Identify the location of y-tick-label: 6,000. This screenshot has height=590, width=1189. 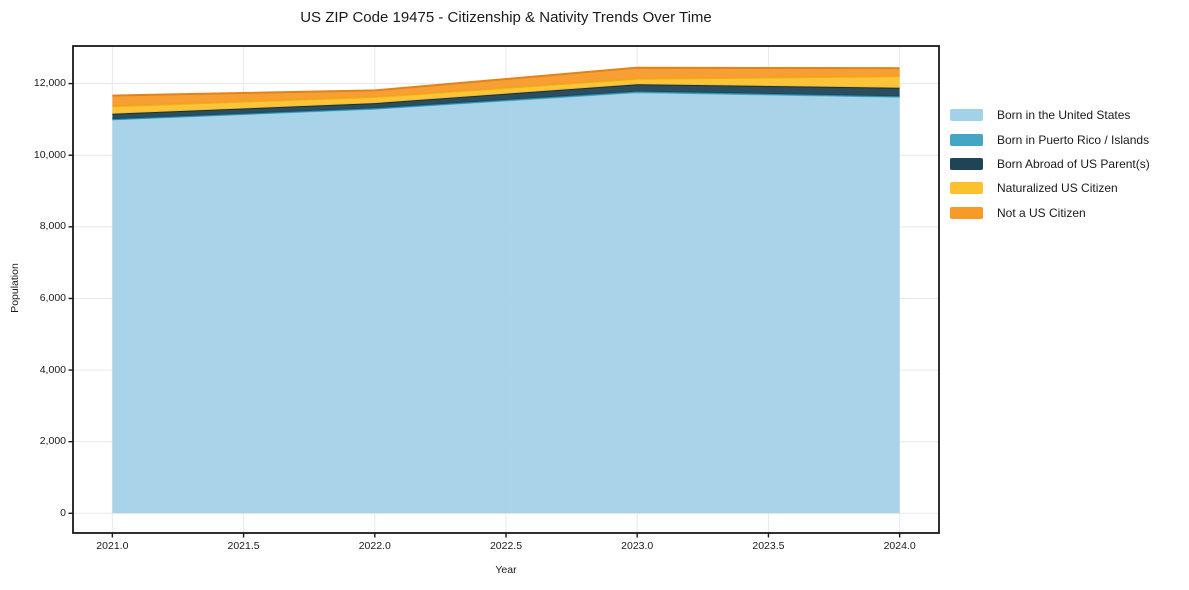
(52, 297).